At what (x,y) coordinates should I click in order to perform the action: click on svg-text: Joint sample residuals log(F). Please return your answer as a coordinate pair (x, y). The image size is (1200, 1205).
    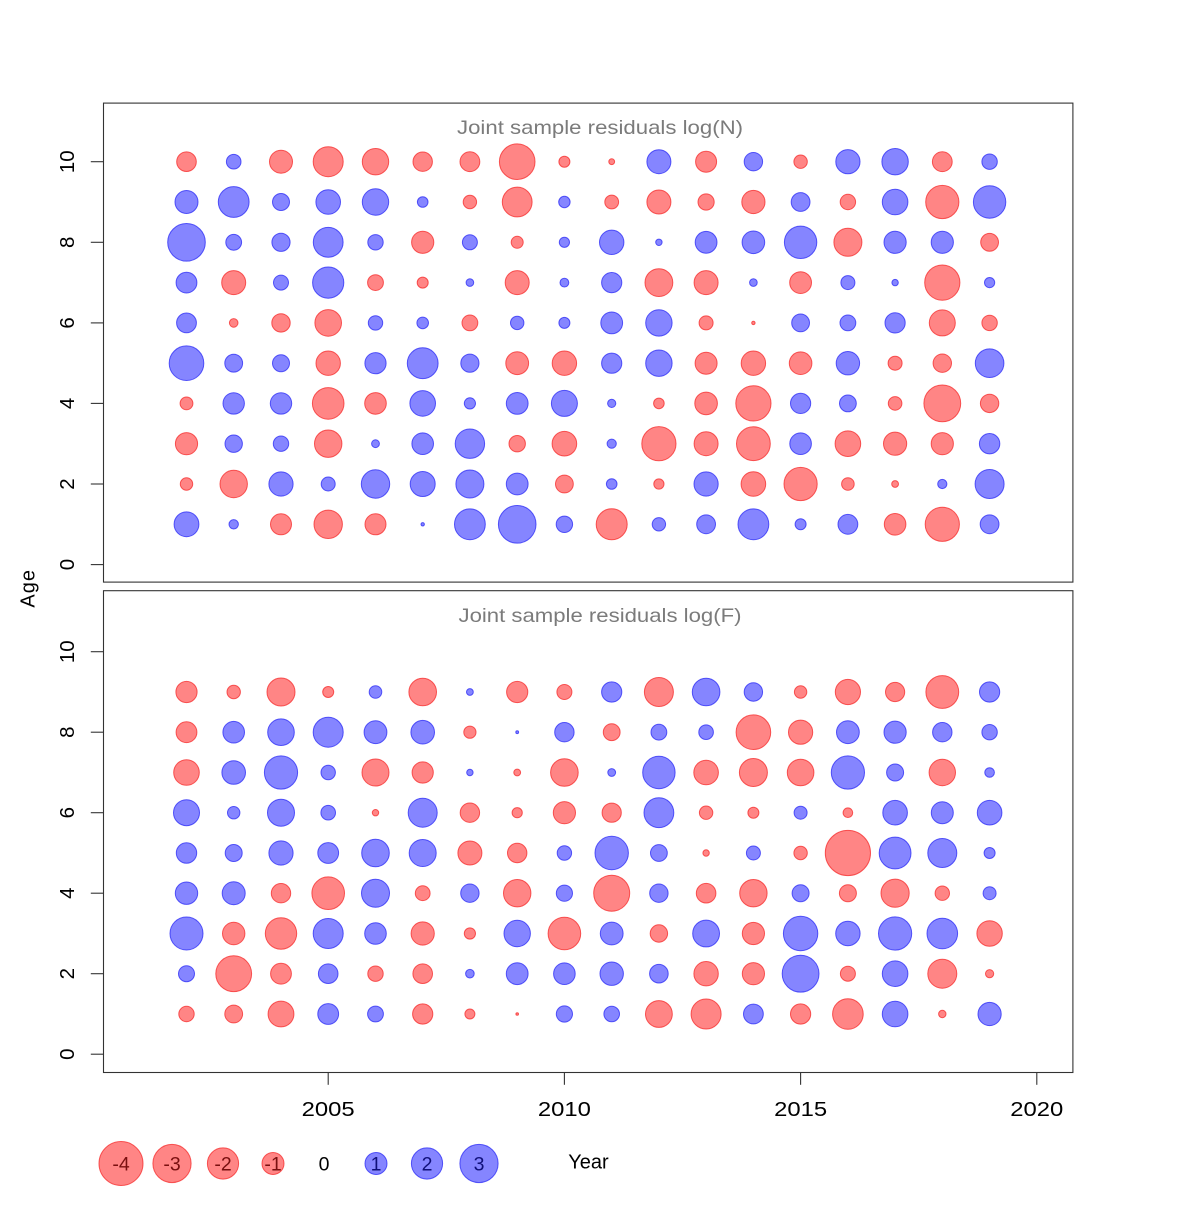
    Looking at the image, I should click on (600, 616).